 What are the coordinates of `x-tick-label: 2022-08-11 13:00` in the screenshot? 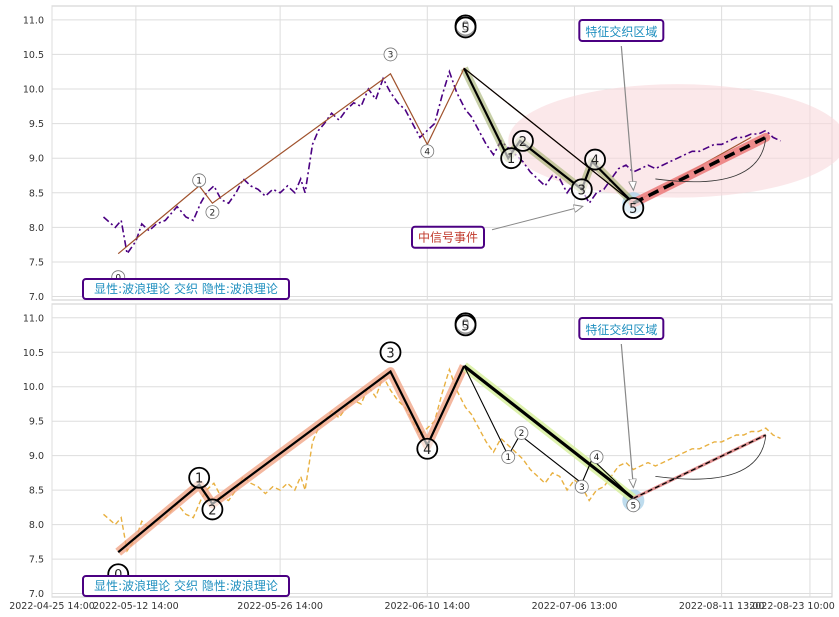 It's located at (722, 606).